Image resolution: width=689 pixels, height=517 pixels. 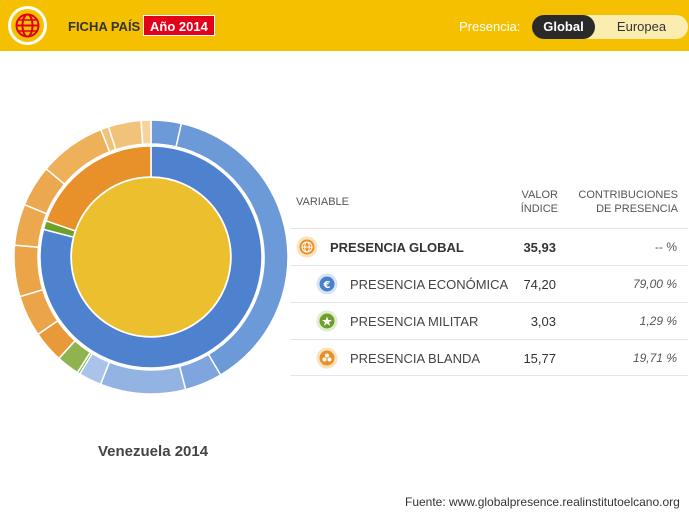 What do you see at coordinates (641, 26) in the screenshot?
I see `toggle-europea-button: Europea` at bounding box center [641, 26].